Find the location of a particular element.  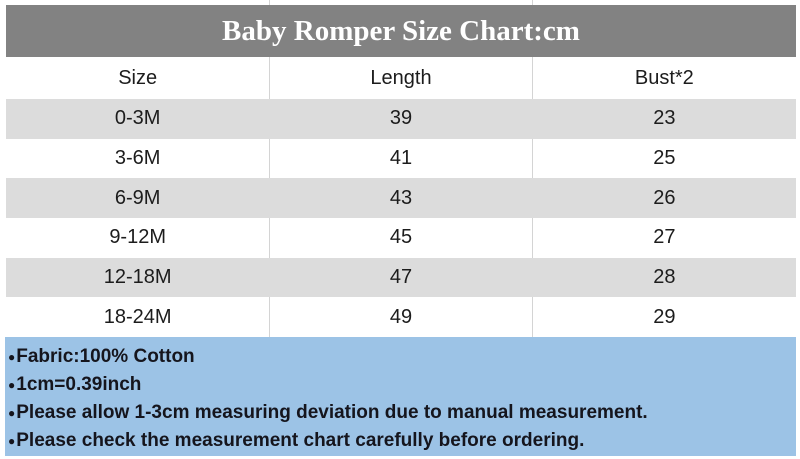

table-row: 12-18M 47 28 is located at coordinates (401, 277).